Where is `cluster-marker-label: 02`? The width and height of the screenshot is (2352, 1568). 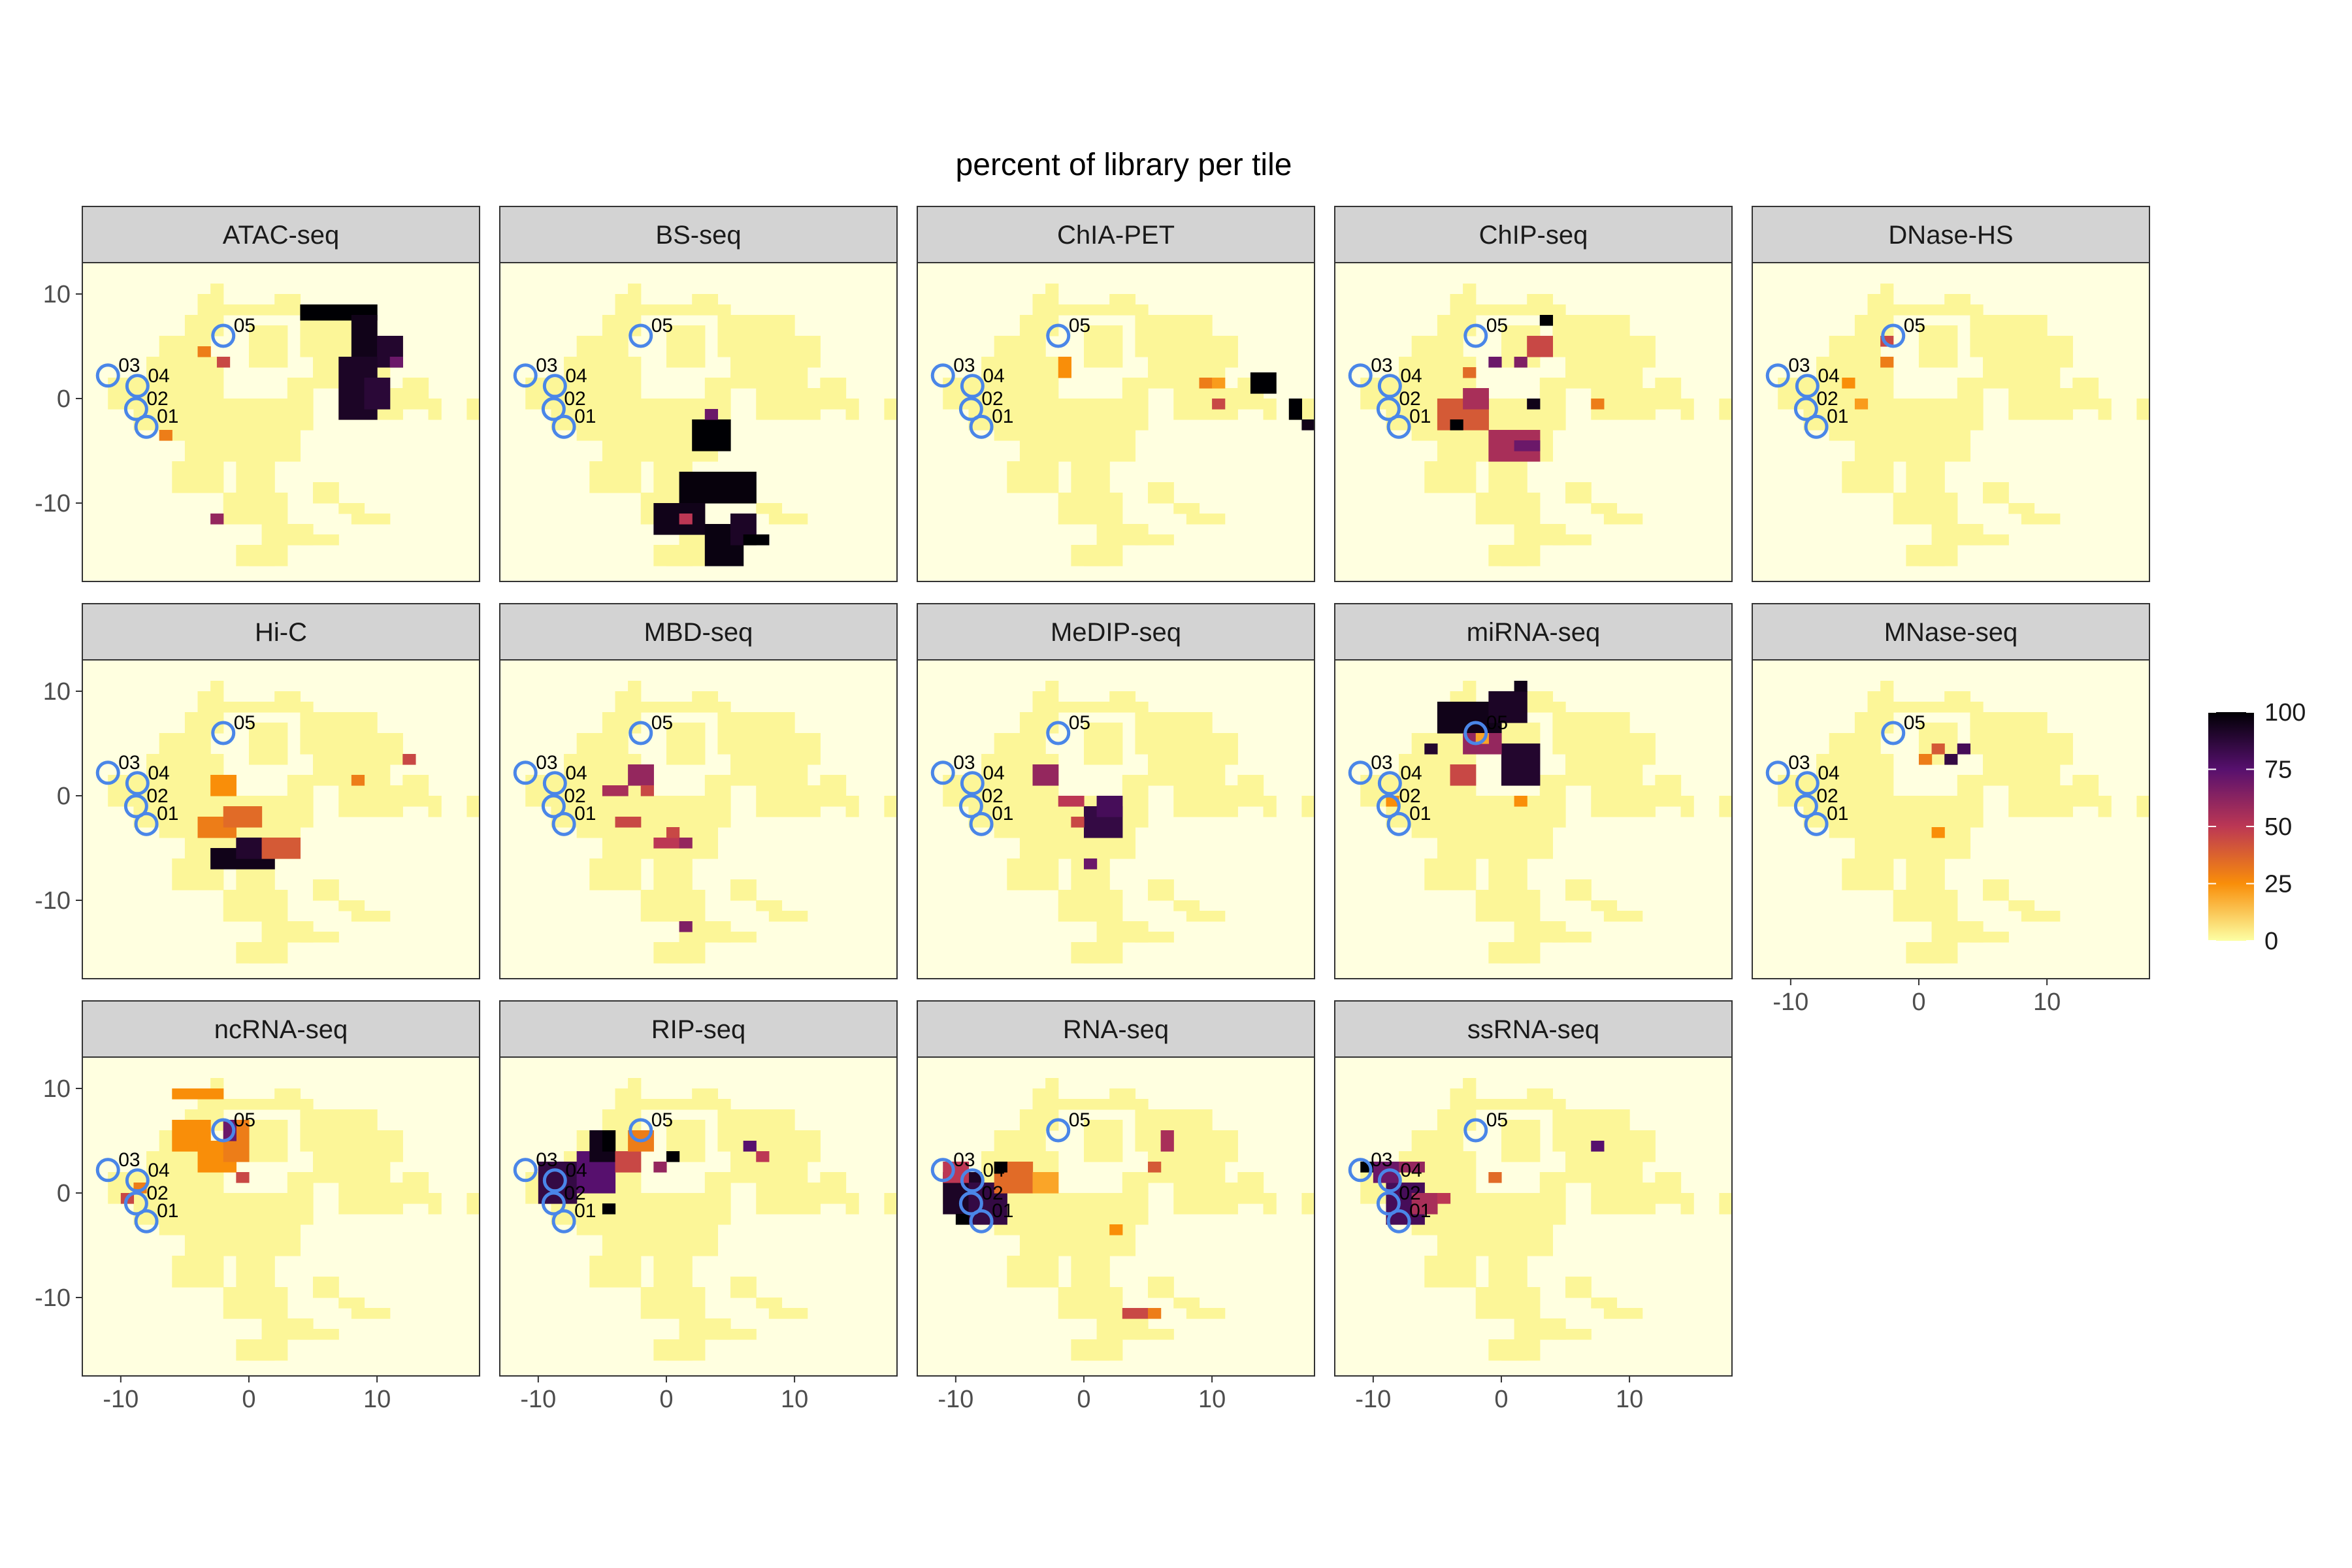
cluster-marker-label: 02 is located at coordinates (574, 1193).